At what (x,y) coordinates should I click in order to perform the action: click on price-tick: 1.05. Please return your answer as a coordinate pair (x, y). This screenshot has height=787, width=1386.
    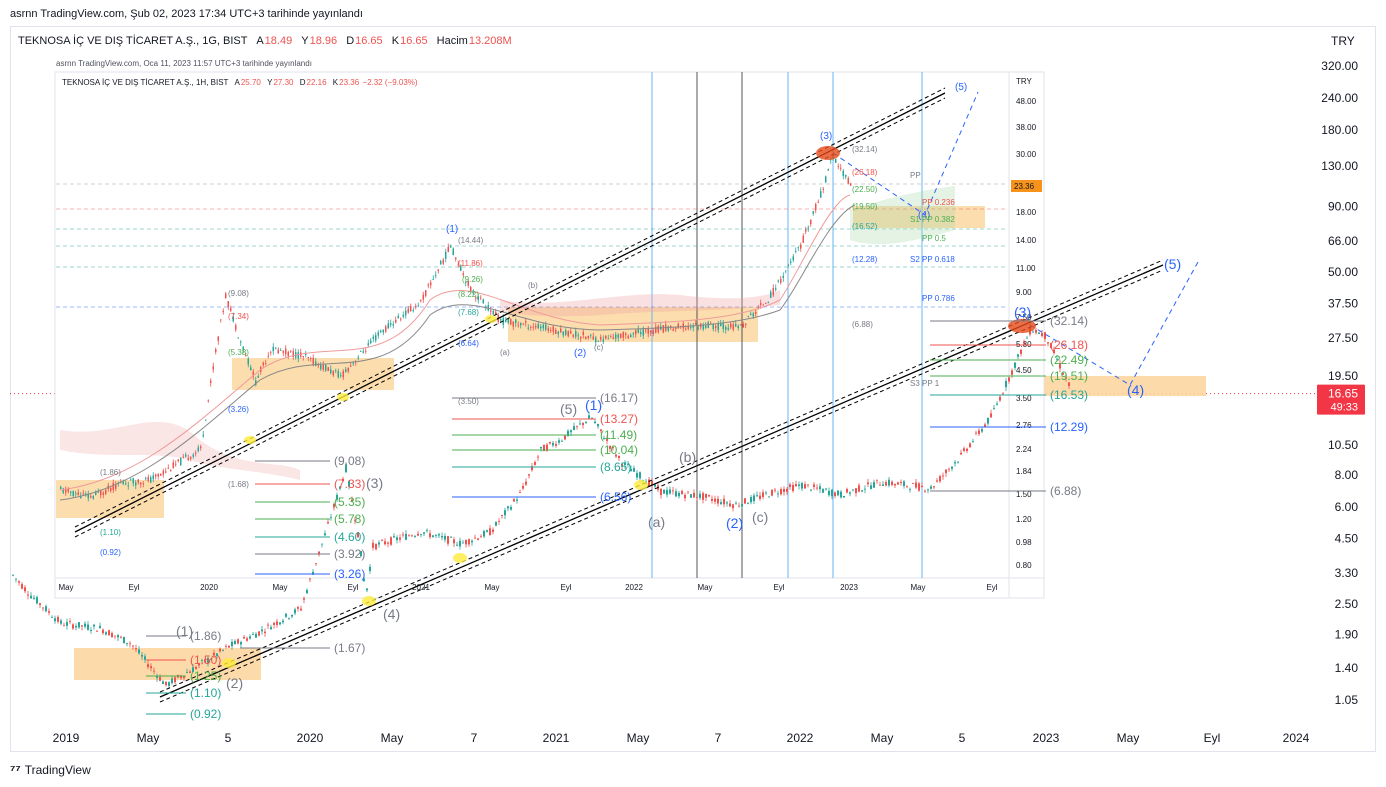
    Looking at the image, I should click on (1347, 700).